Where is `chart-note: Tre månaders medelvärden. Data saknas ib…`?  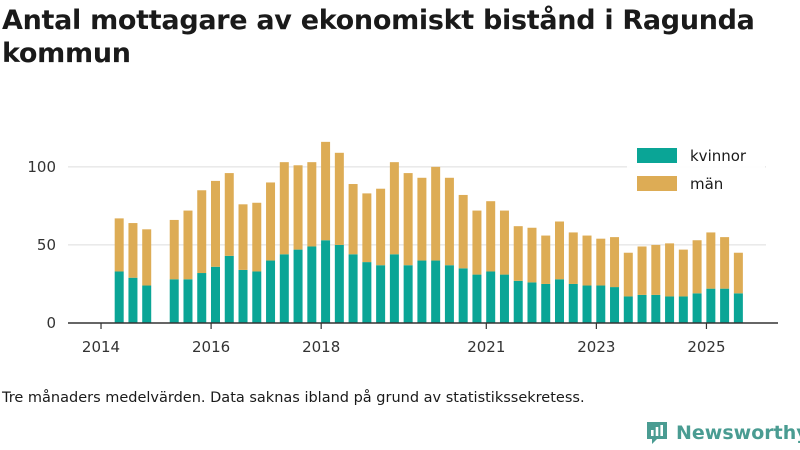 chart-note: Tre månaders medelvärden. Data saknas ib… is located at coordinates (293, 398).